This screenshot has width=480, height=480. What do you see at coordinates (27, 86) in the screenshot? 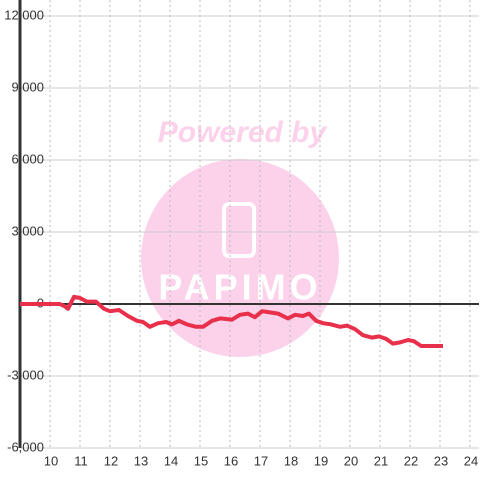
I see `y-tick-label: 9,000` at bounding box center [27, 86].